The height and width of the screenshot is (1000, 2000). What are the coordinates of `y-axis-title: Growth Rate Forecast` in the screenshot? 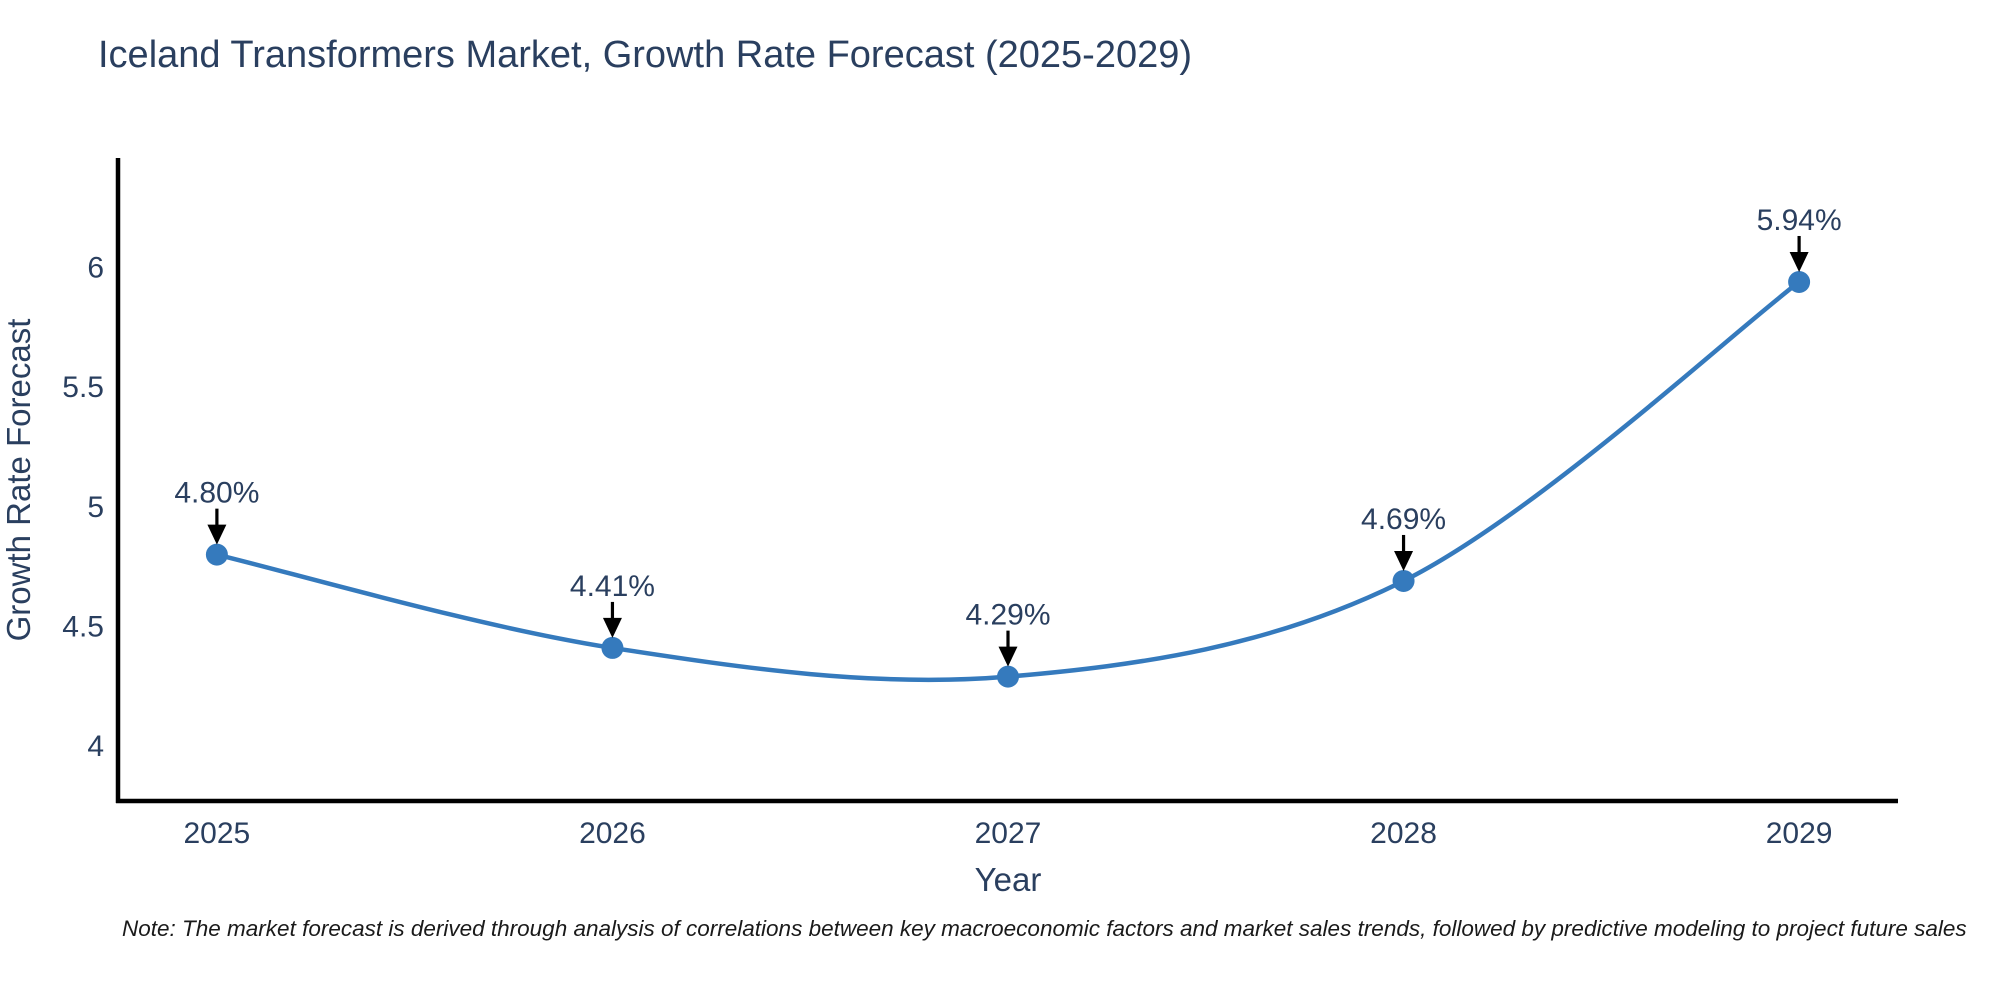 It's located at (18, 480).